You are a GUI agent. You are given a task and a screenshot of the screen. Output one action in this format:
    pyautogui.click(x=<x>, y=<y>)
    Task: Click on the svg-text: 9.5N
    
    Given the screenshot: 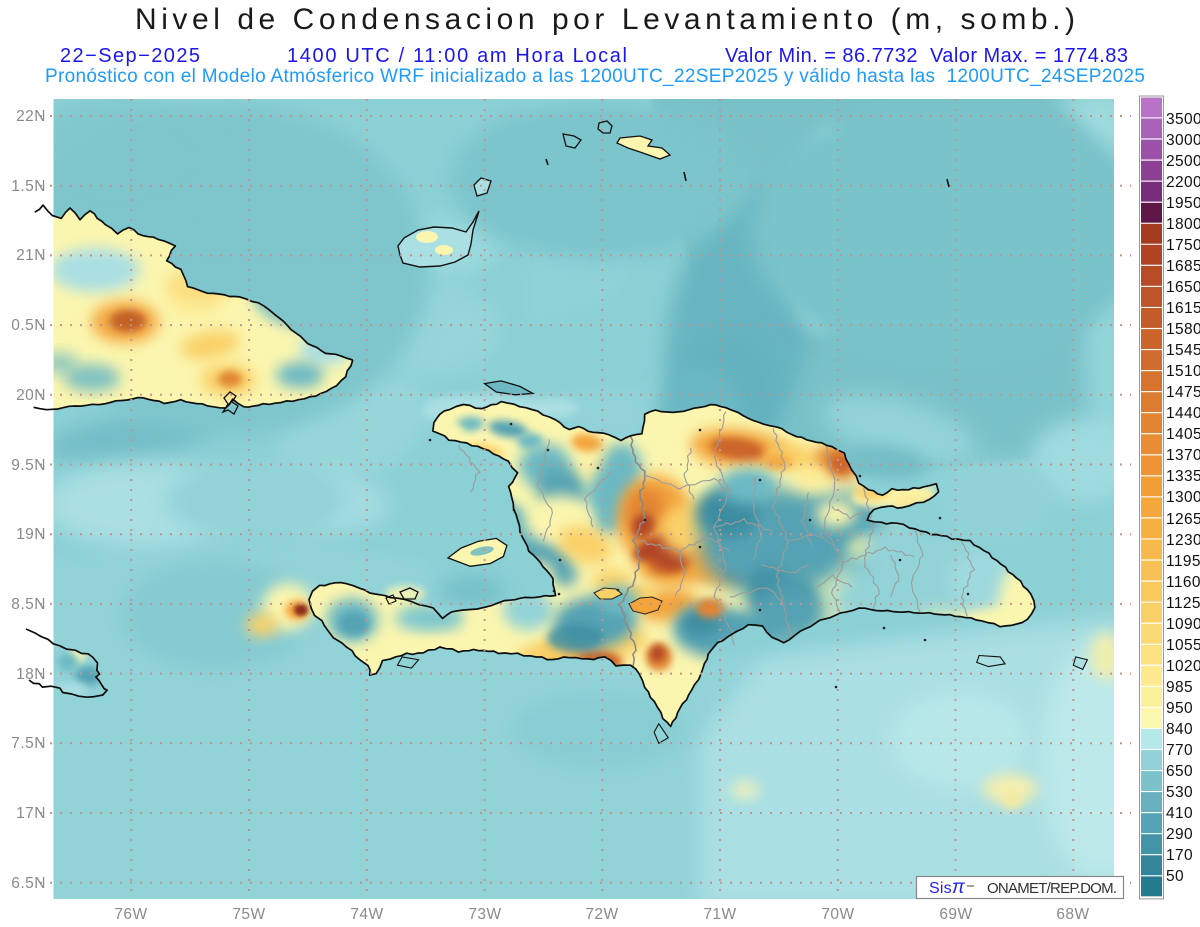 What is the action you would take?
    pyautogui.click(x=28, y=465)
    